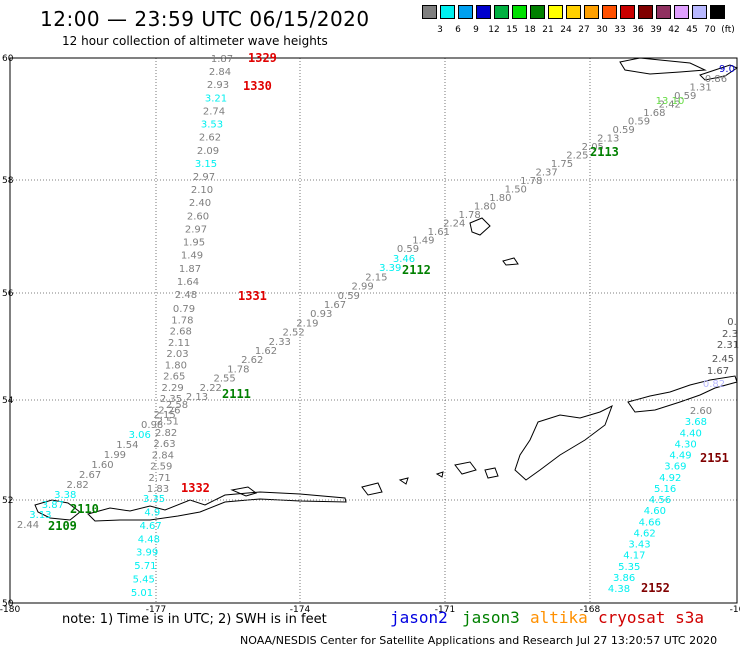 The width and height of the screenshot is (740, 650). I want to click on wave-height-label: 13.10, so click(670, 101).